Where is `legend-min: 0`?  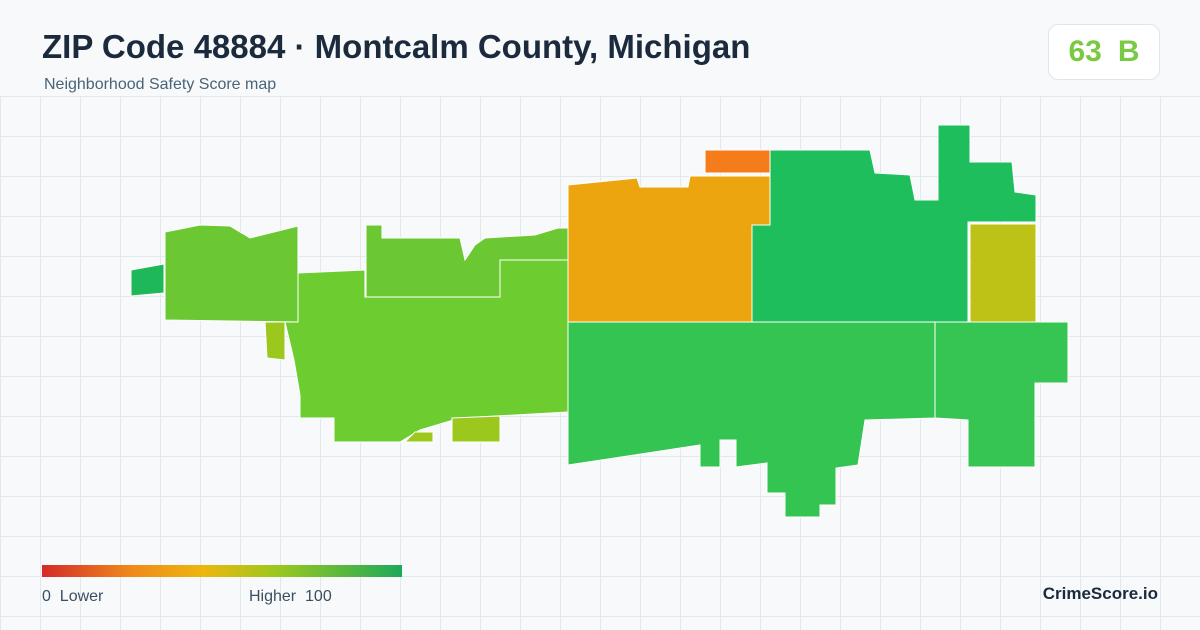
legend-min: 0 is located at coordinates (46, 596).